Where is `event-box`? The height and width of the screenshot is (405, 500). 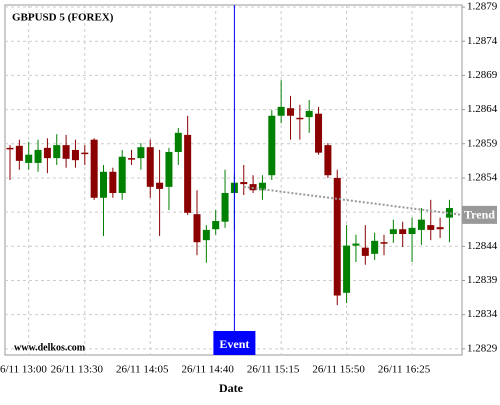
event-box is located at coordinates (234, 343).